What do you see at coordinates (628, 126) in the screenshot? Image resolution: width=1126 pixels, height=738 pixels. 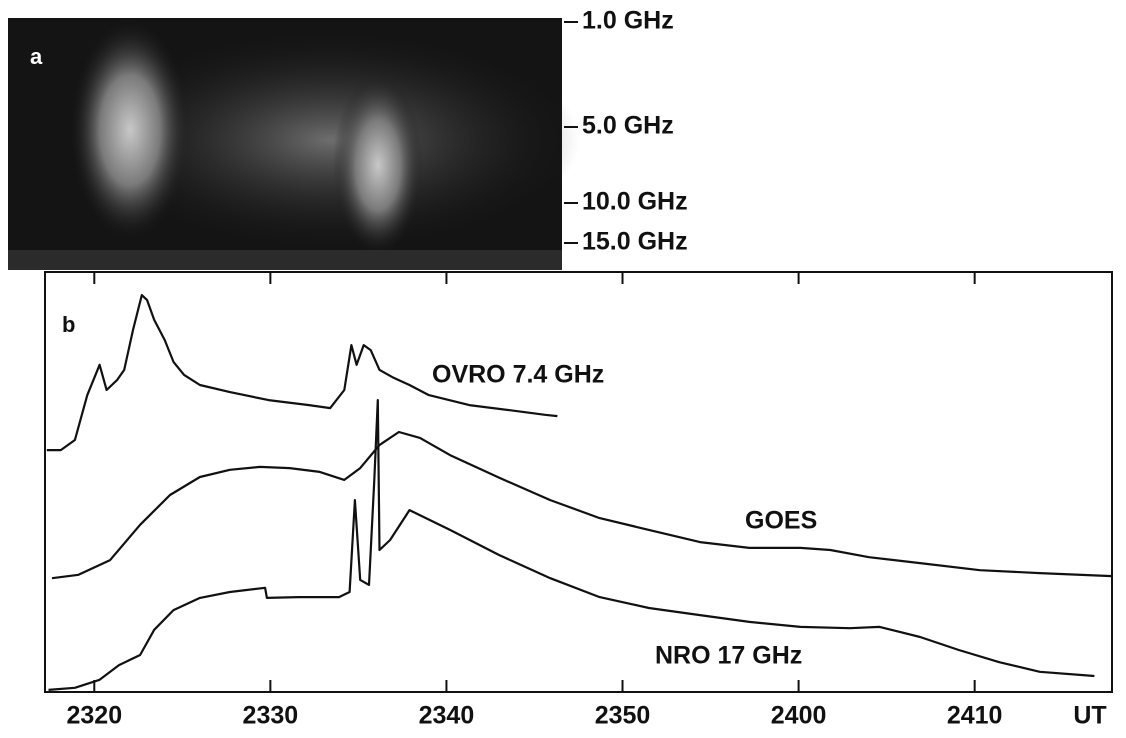 I see `frequency-label: 5.0 GHz` at bounding box center [628, 126].